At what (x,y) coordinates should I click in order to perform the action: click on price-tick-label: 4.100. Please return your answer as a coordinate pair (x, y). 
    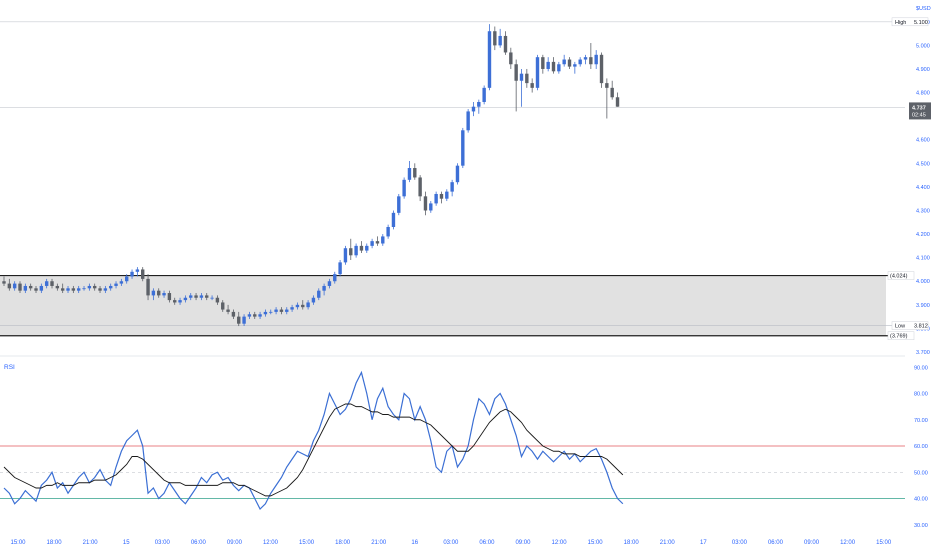
    Looking at the image, I should click on (923, 259).